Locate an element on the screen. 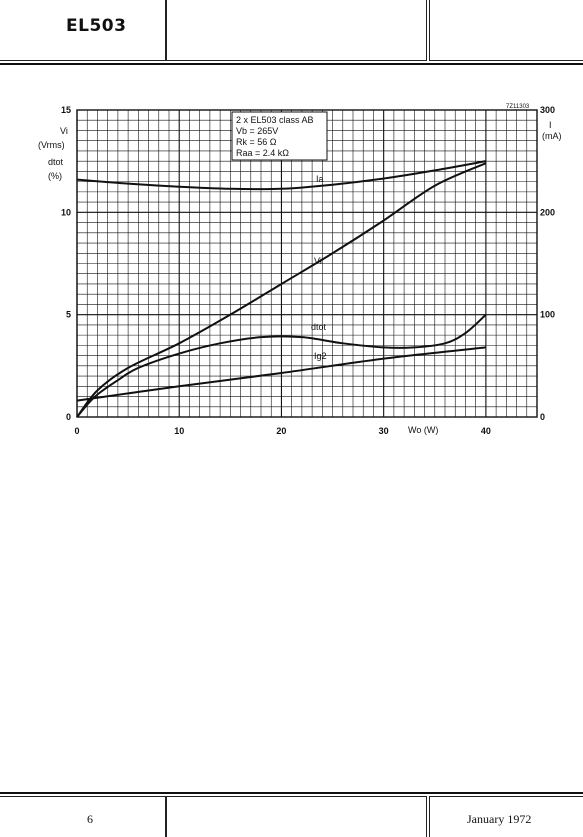  condition-line-4: Raa = 2.4 kΩ is located at coordinates (262, 153).